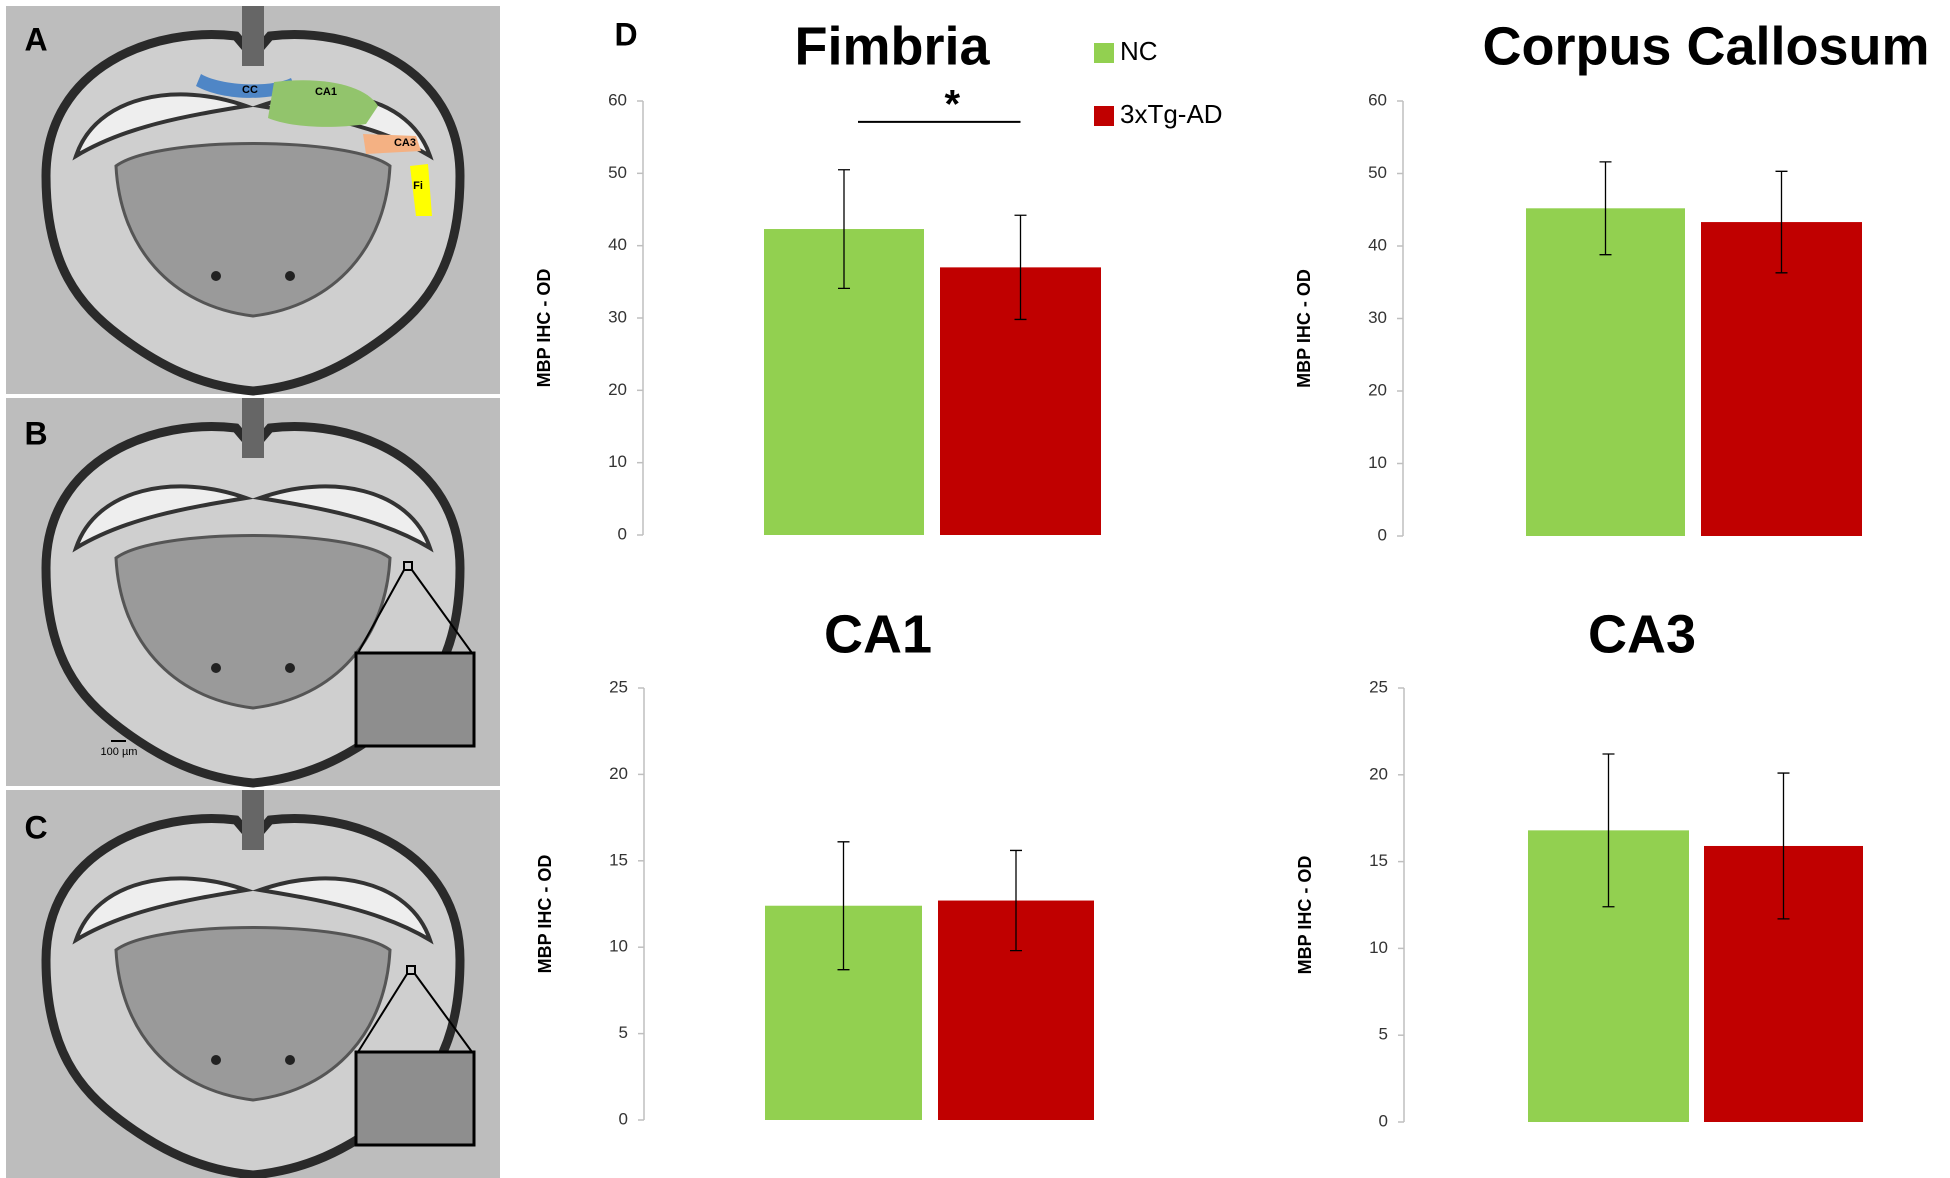 The height and width of the screenshot is (1178, 1950). What do you see at coordinates (253, 984) in the screenshot?
I see `brain-image-c` at bounding box center [253, 984].